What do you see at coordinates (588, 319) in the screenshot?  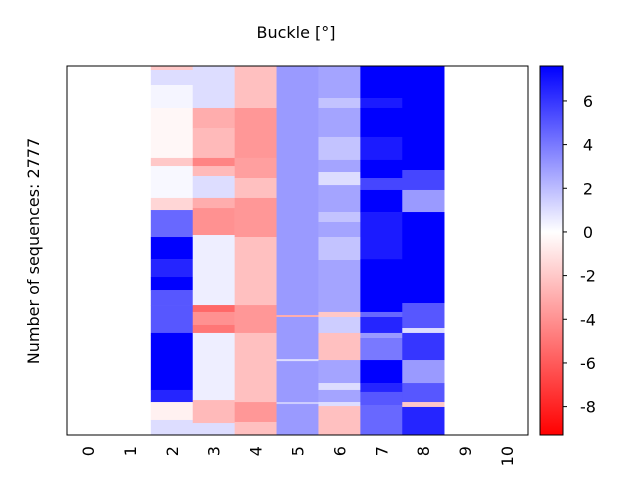 I see `colorbar-tick-label: -4` at bounding box center [588, 319].